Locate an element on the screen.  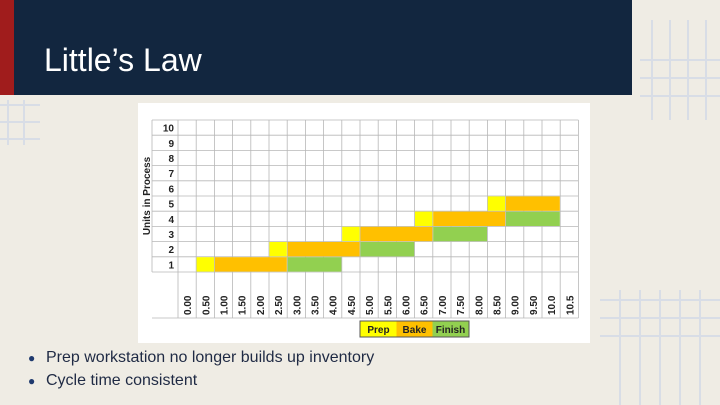
x-tick-label: 2.00 is located at coordinates (261, 305).